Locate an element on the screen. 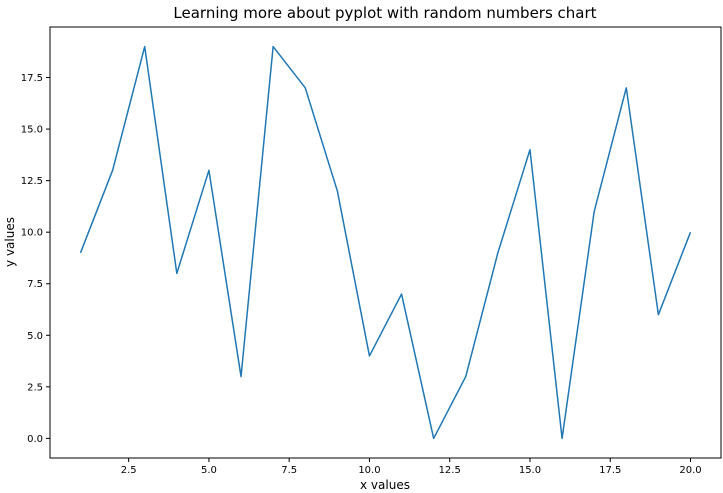 This screenshot has height=493, width=723. y-tick-label: 10.0 is located at coordinates (32, 233).